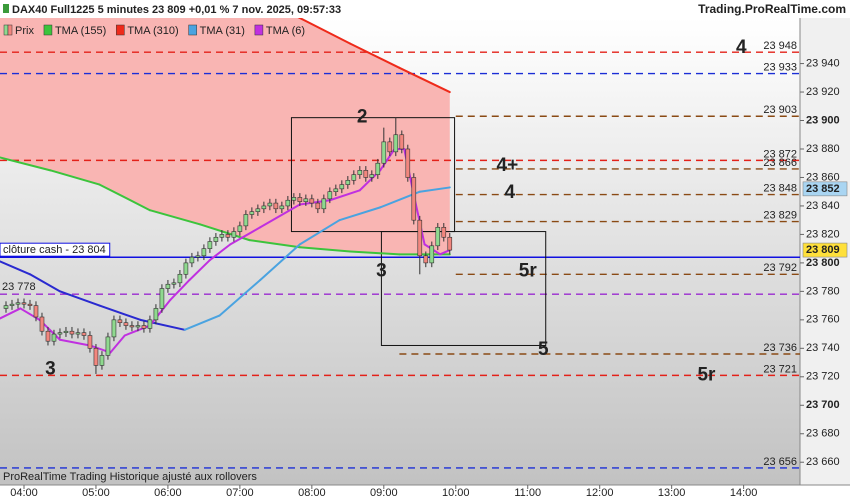 This screenshot has width=850, height=500. I want to click on y-tick-label: 23 740, so click(823, 348).